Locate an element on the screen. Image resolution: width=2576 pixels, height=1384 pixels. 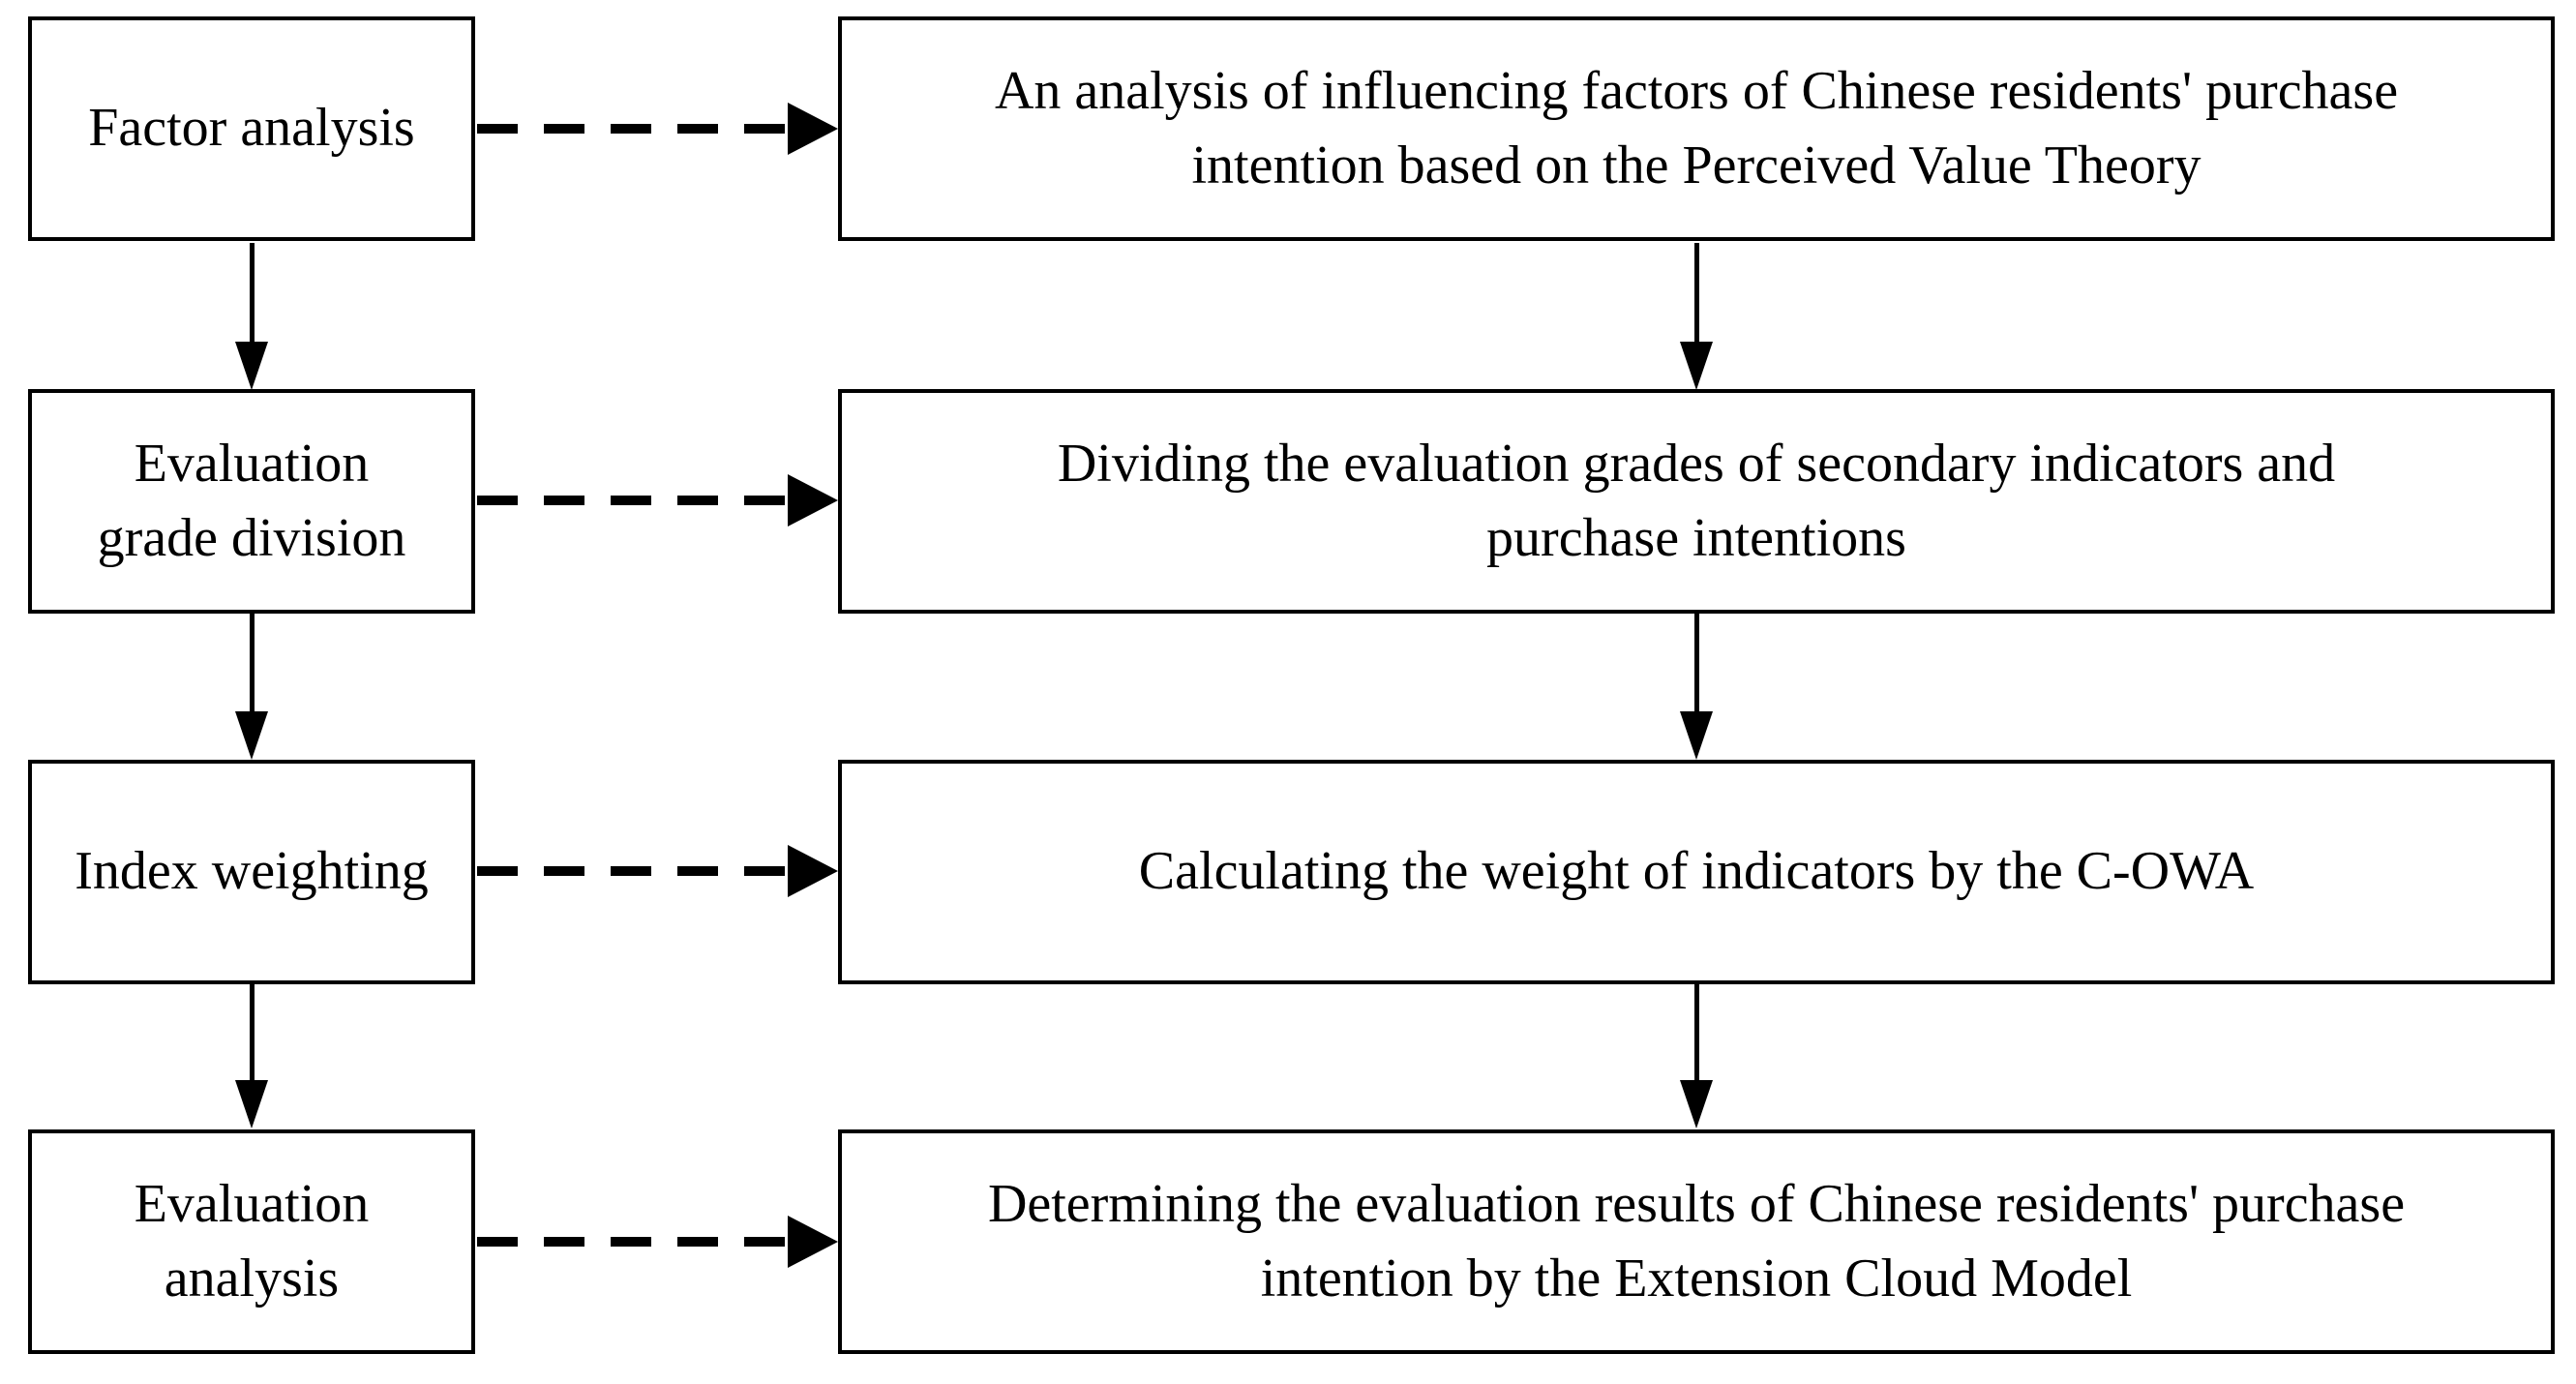
stage-label: Factor analysis is located at coordinates (251, 128).